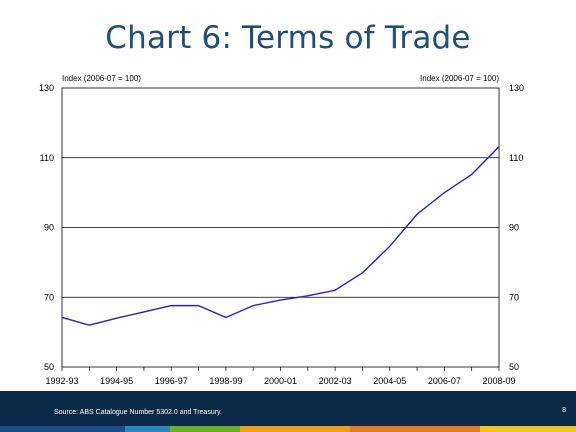 The image size is (576, 432). I want to click on y-tick-label-right: 110, so click(516, 158).